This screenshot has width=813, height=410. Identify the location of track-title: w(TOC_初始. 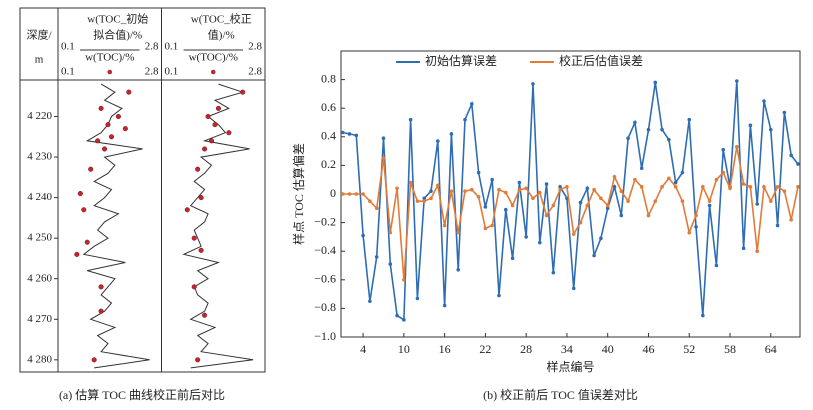
(117, 19).